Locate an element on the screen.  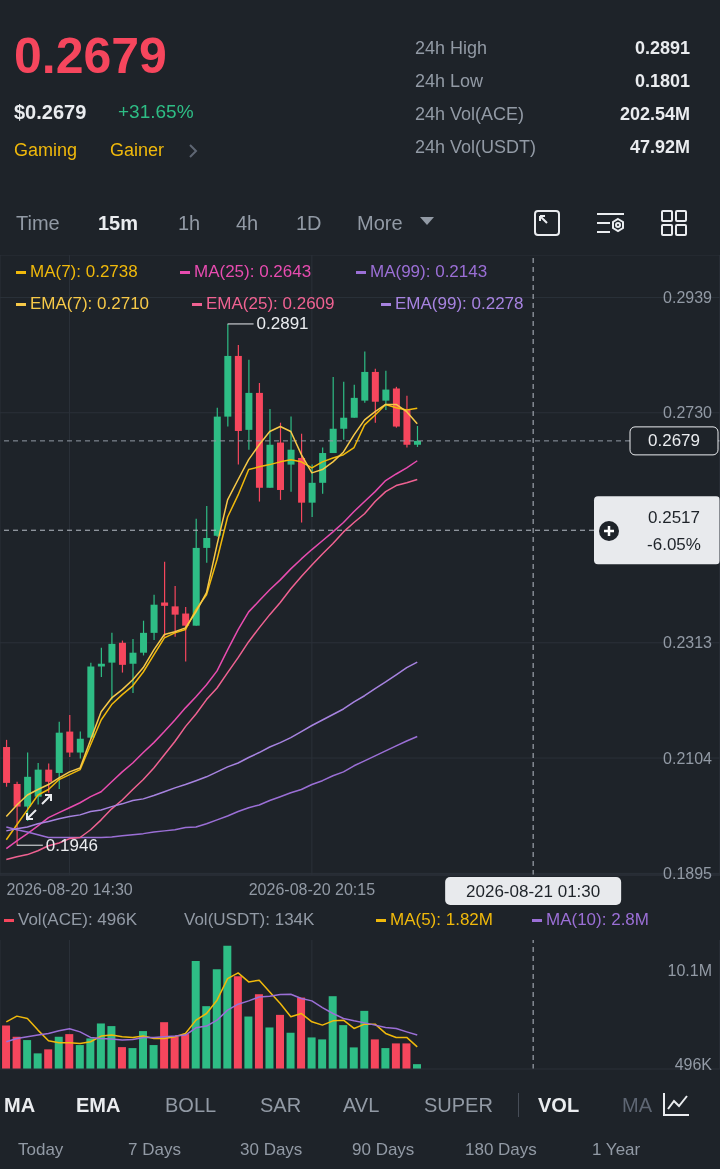
legend-label: EMA(25): 0.2609 is located at coordinates (270, 304).